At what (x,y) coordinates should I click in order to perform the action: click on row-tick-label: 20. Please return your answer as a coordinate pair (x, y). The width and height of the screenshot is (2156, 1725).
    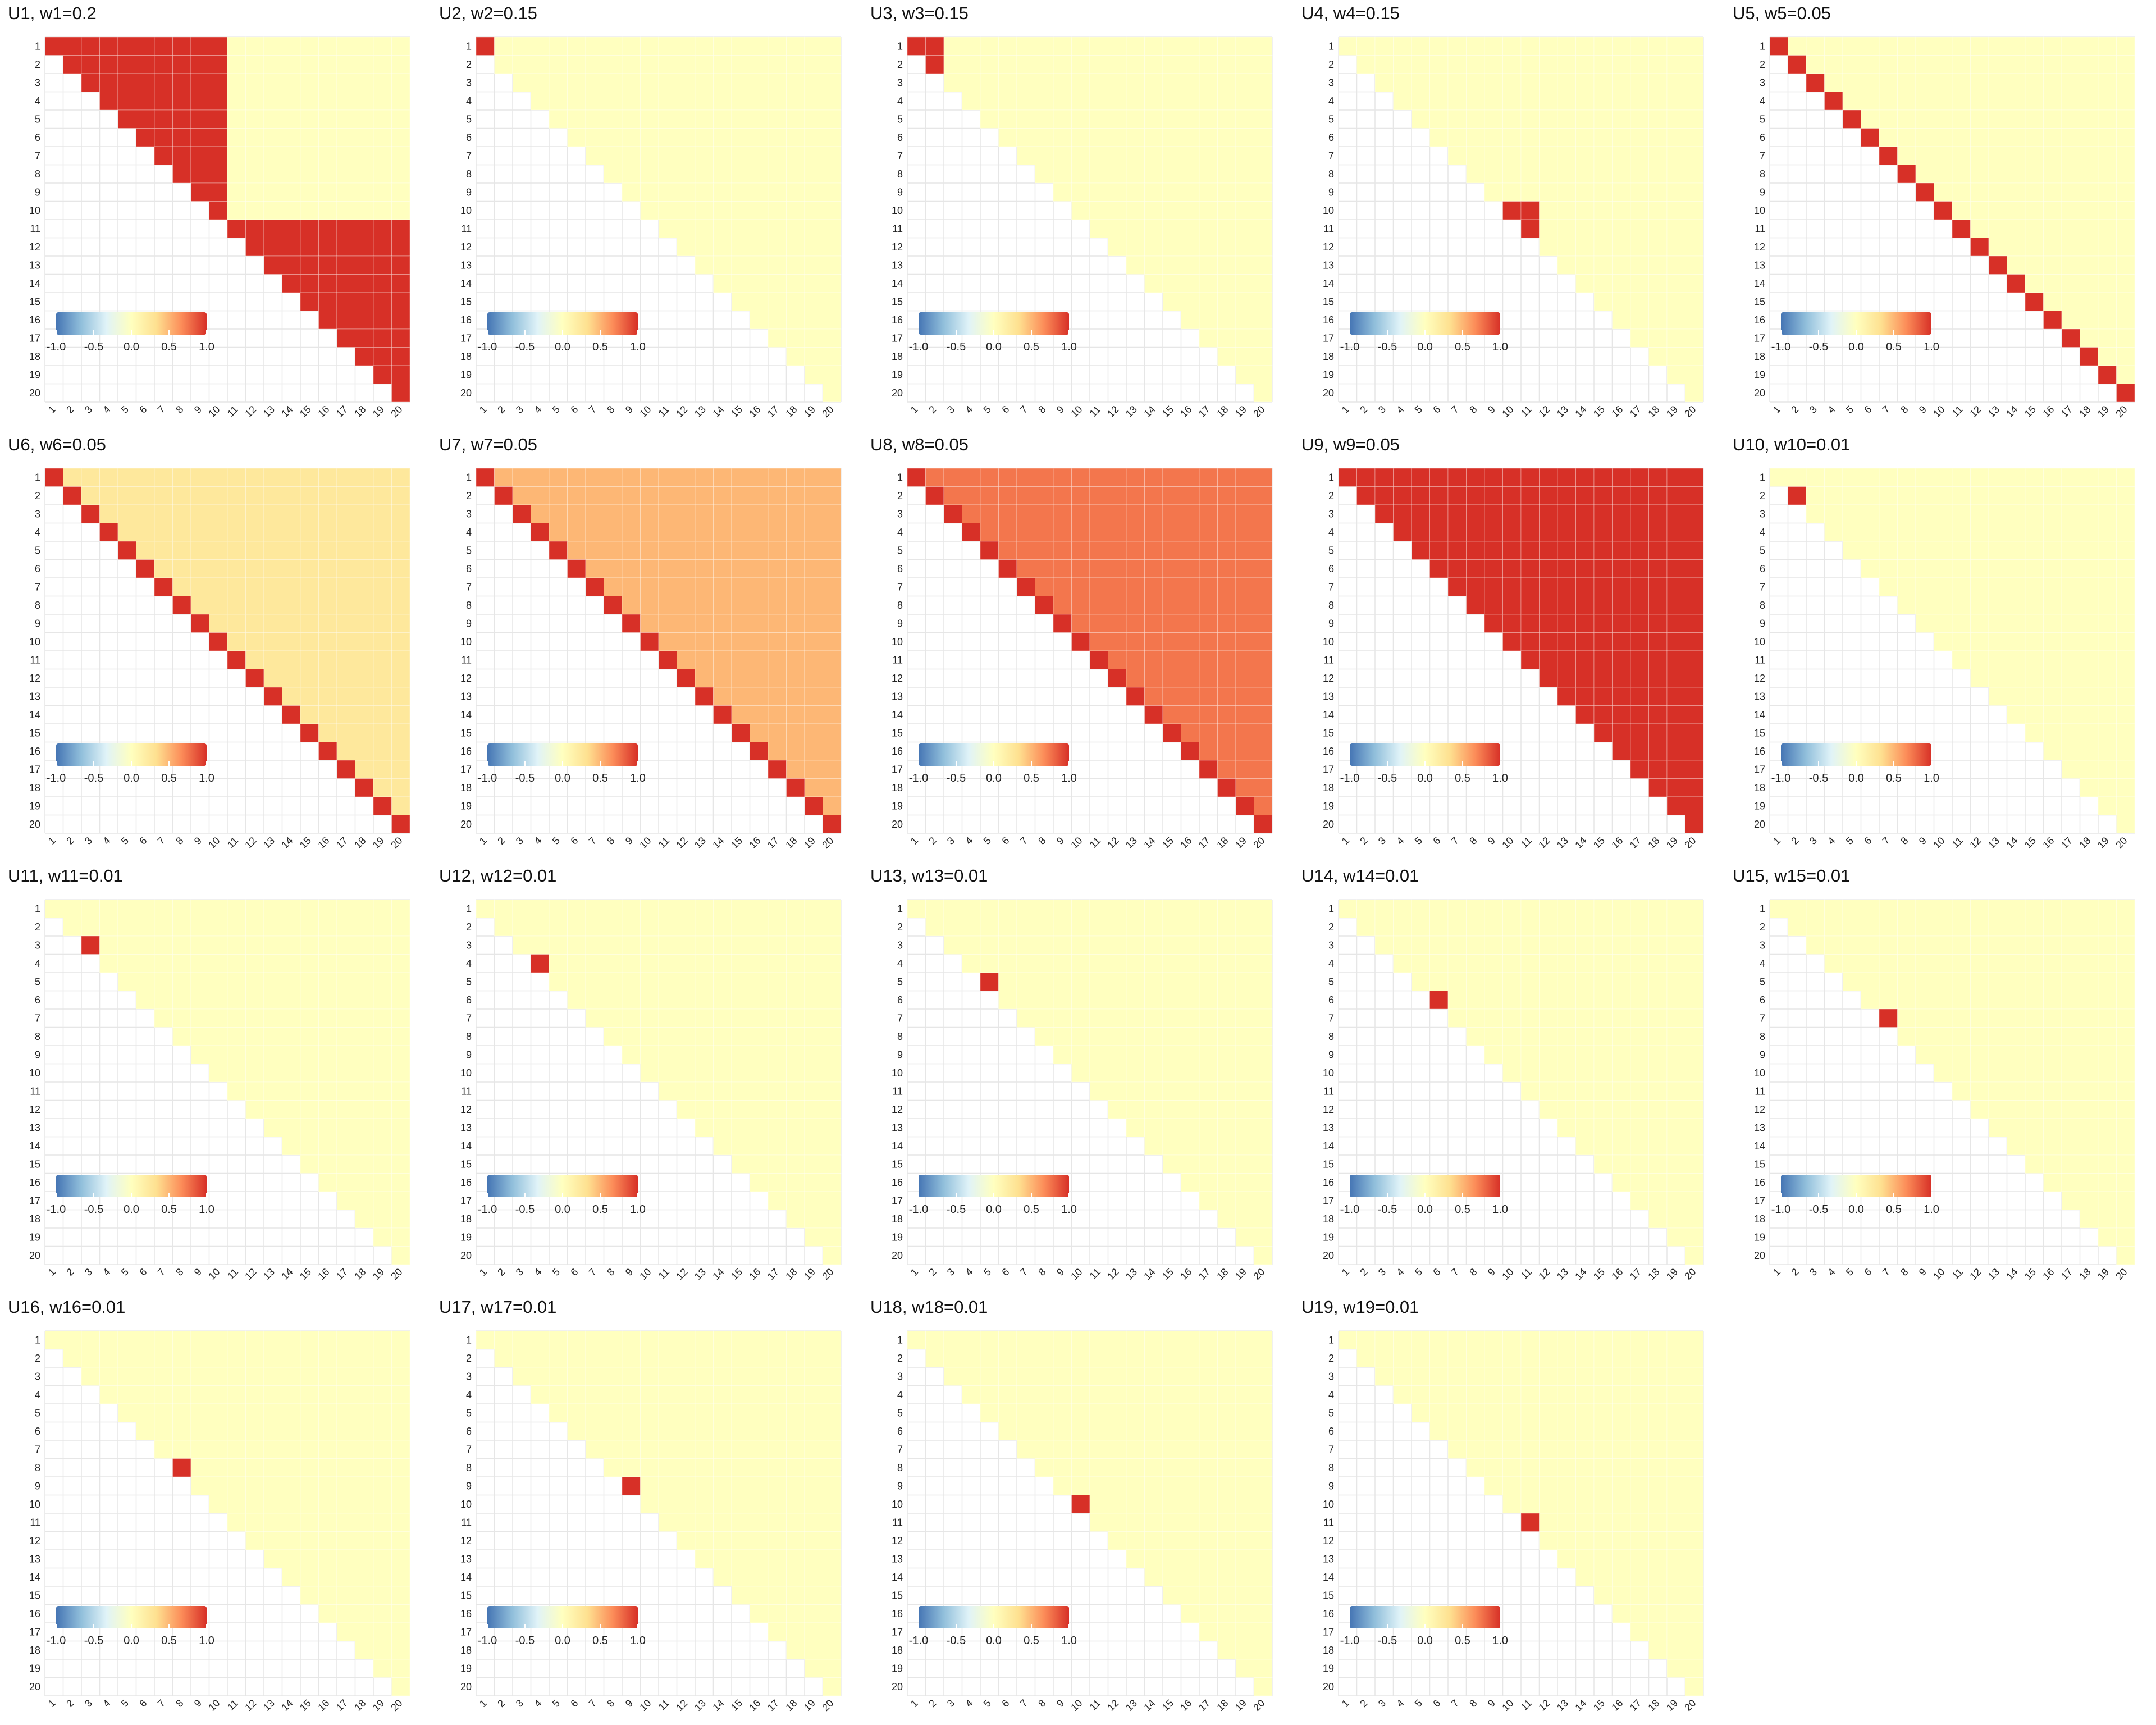
    Looking at the image, I should click on (897, 1255).